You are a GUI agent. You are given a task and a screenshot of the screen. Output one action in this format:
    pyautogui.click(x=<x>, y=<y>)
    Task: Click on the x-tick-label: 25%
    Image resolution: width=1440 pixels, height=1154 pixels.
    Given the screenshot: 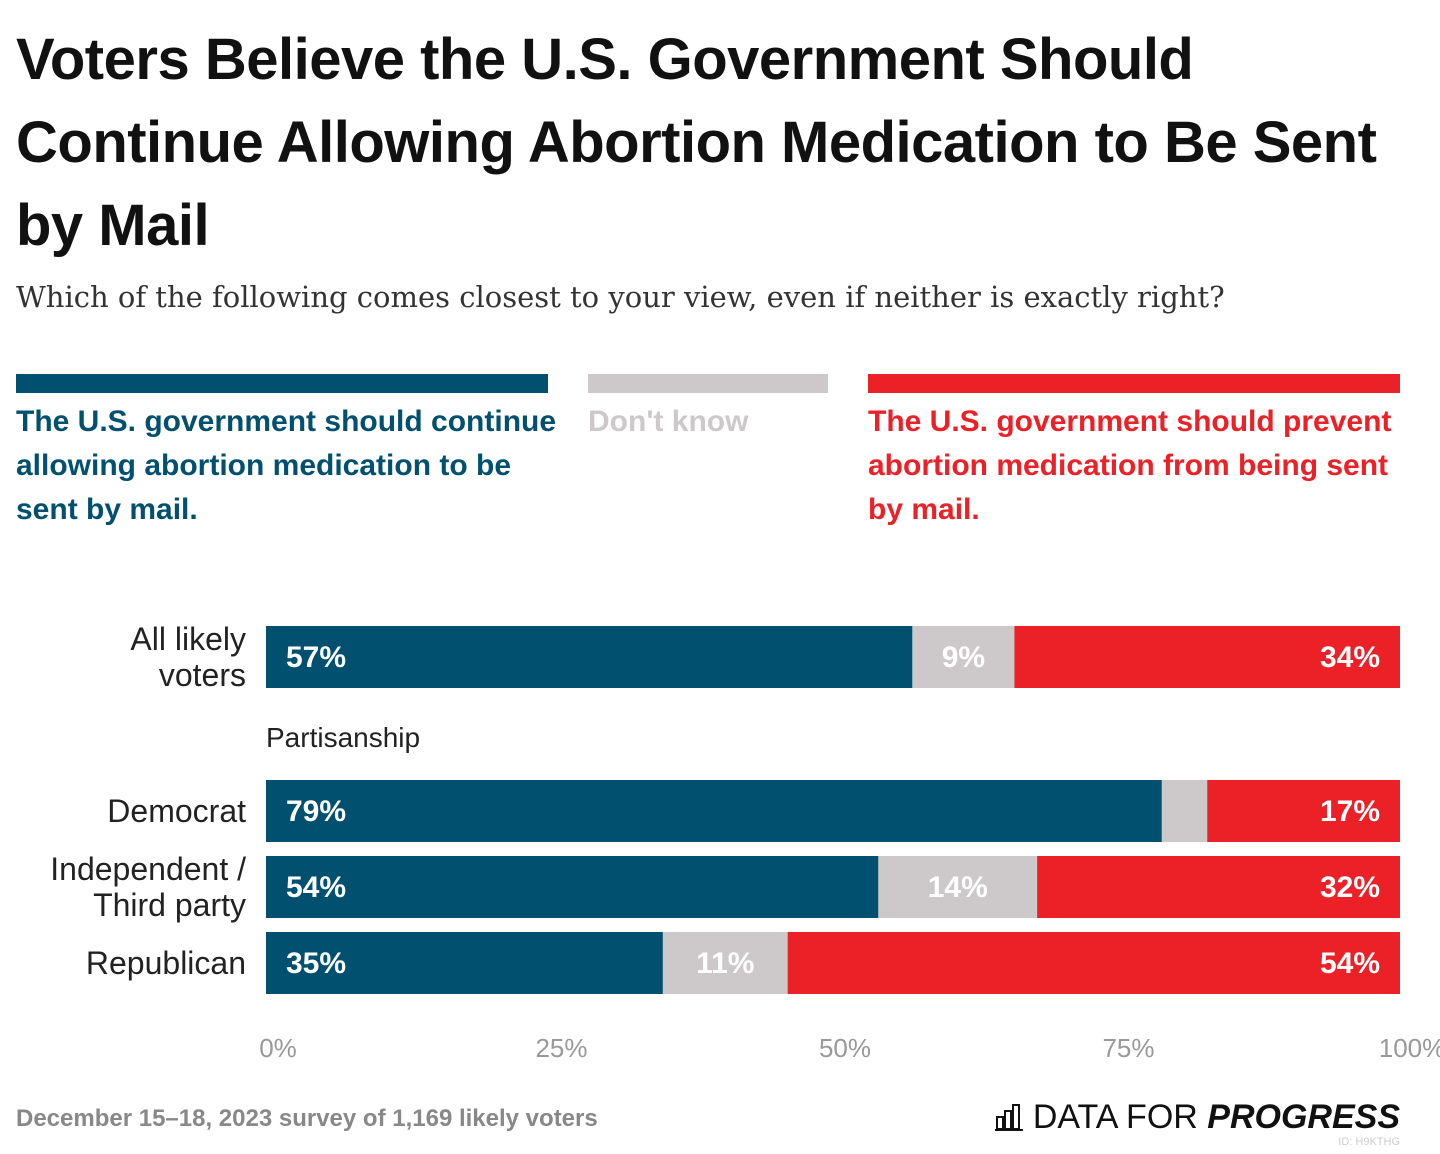 What is the action you would take?
    pyautogui.click(x=561, y=1048)
    